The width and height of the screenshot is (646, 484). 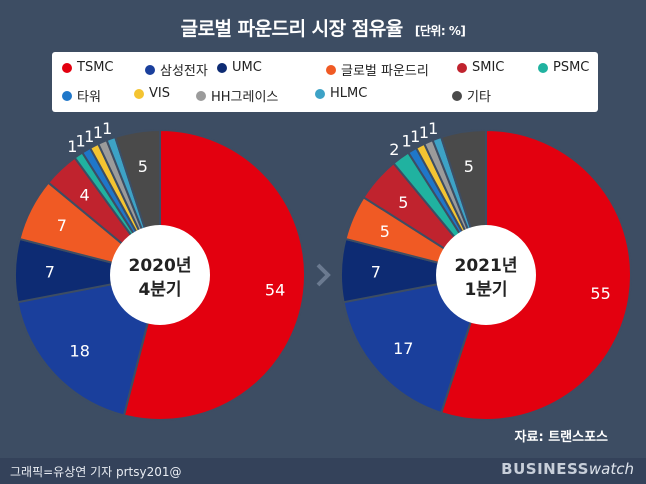 I want to click on legend-label: UMC, so click(x=247, y=67).